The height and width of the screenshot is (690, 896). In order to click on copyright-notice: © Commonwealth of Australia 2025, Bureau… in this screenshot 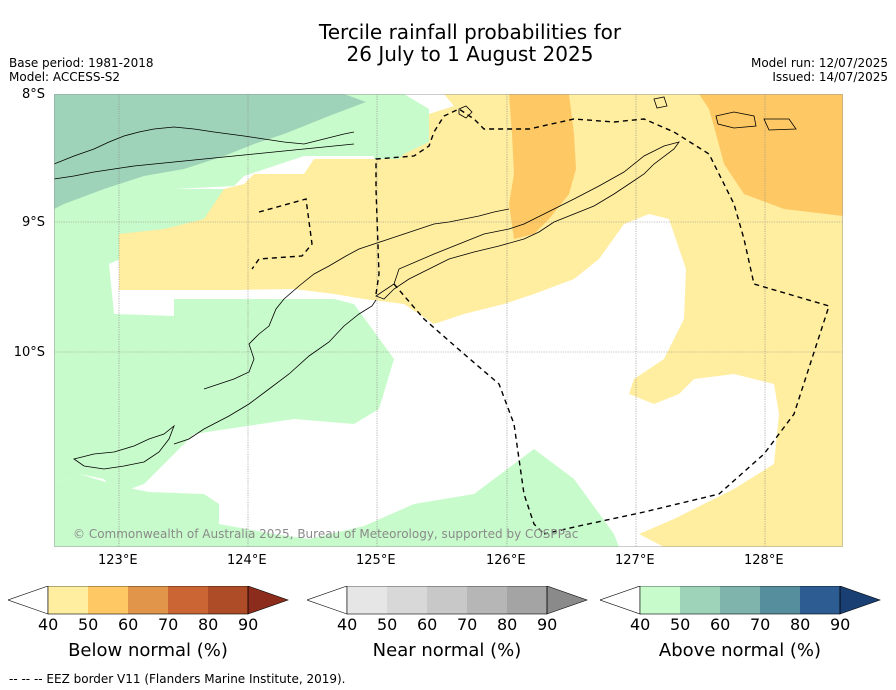, I will do `click(326, 534)`.